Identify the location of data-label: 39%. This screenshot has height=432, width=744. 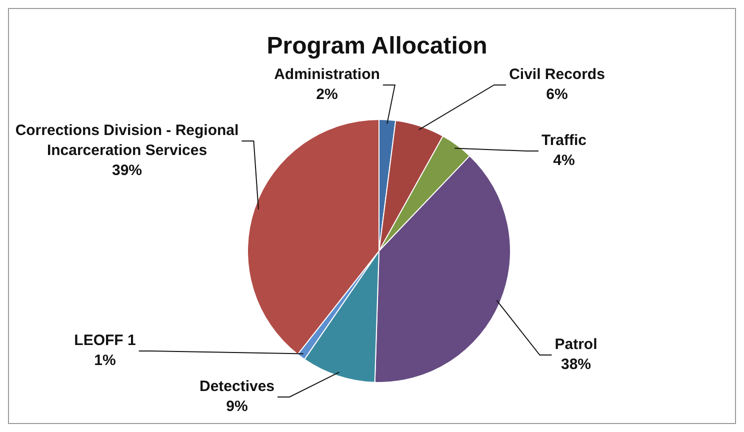
(127, 171).